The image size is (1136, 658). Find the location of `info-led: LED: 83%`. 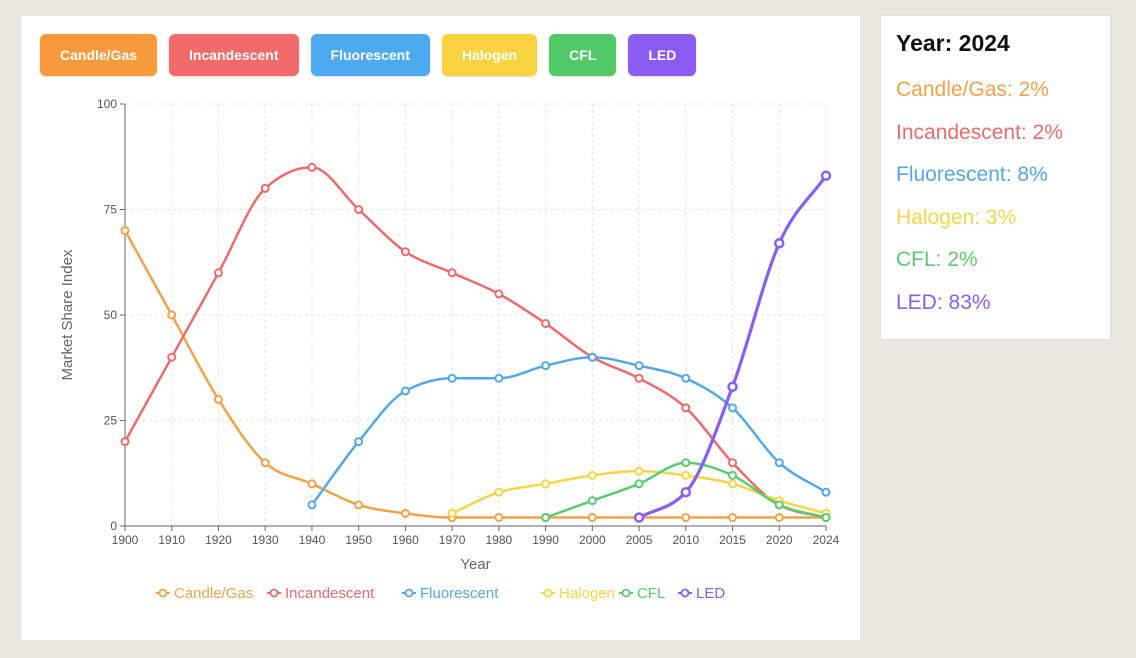

info-led: LED: 83% is located at coordinates (943, 302).